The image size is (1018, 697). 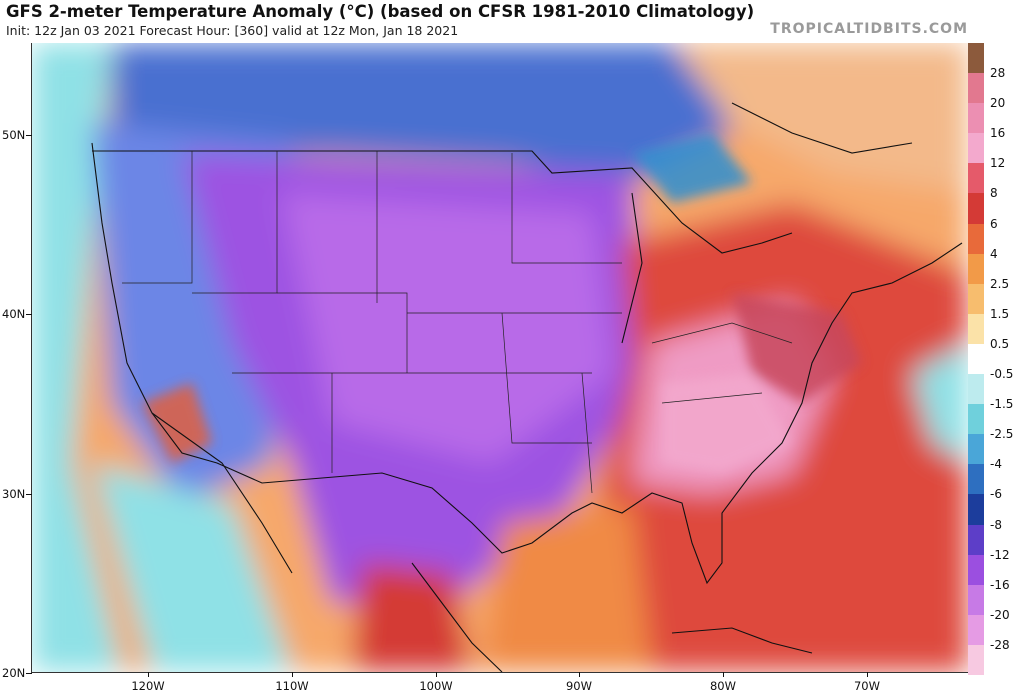 I want to click on colorbar-label: -28, so click(x=1000, y=644).